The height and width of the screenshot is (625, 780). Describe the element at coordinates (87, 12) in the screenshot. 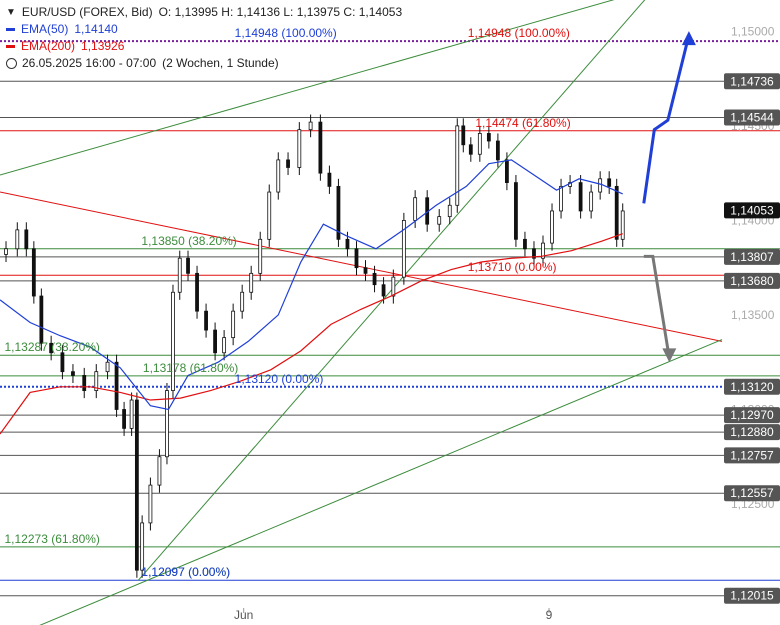

I see `instrument-title: EUR/USD (FOREX, Bid)` at that location.